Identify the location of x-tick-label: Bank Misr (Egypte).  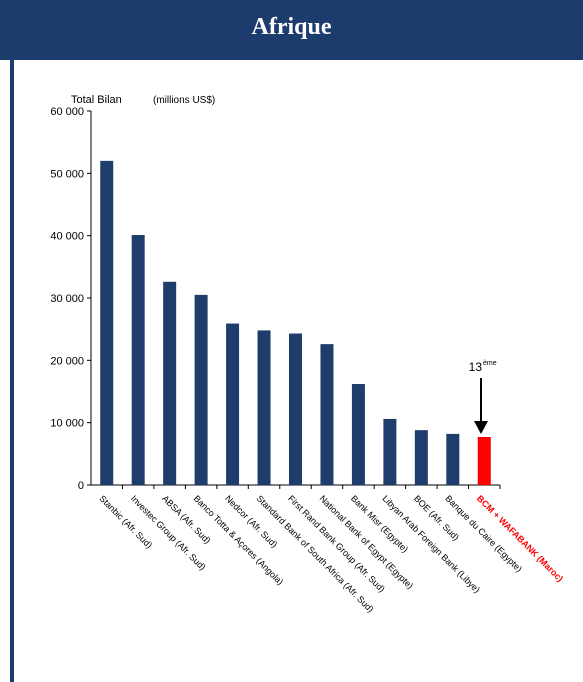
(379, 523).